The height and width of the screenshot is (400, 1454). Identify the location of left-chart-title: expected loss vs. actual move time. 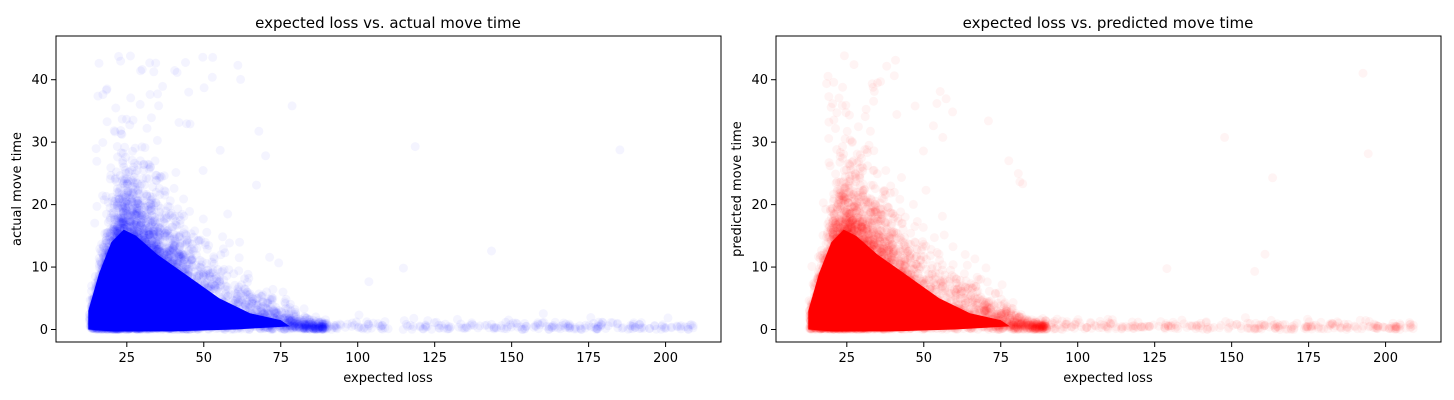
(388, 23).